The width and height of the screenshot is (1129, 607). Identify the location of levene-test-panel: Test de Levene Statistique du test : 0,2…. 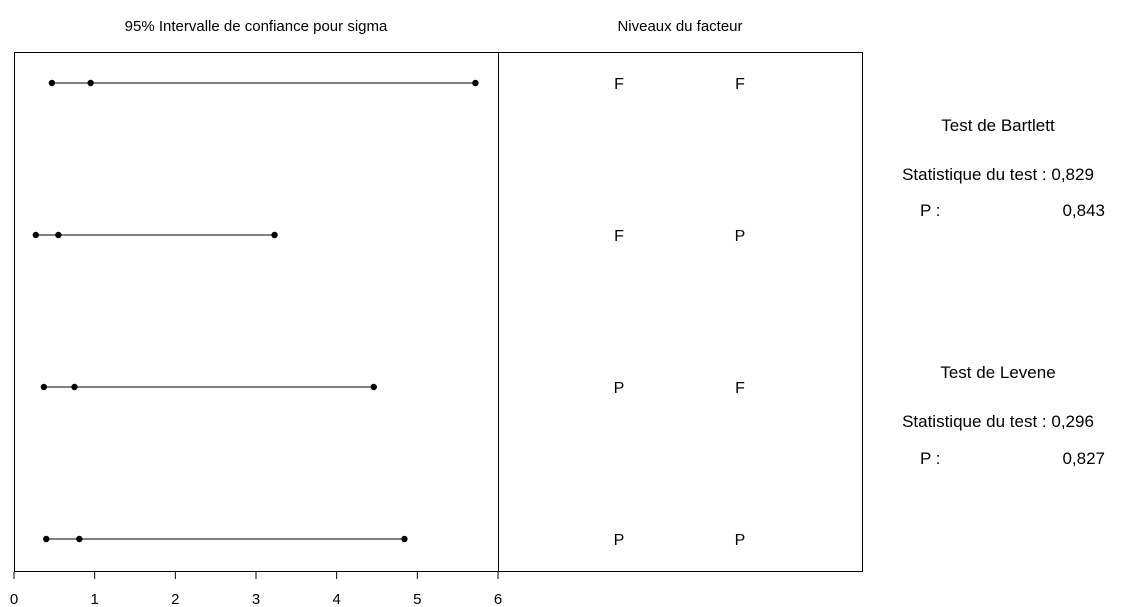
(1003, 415).